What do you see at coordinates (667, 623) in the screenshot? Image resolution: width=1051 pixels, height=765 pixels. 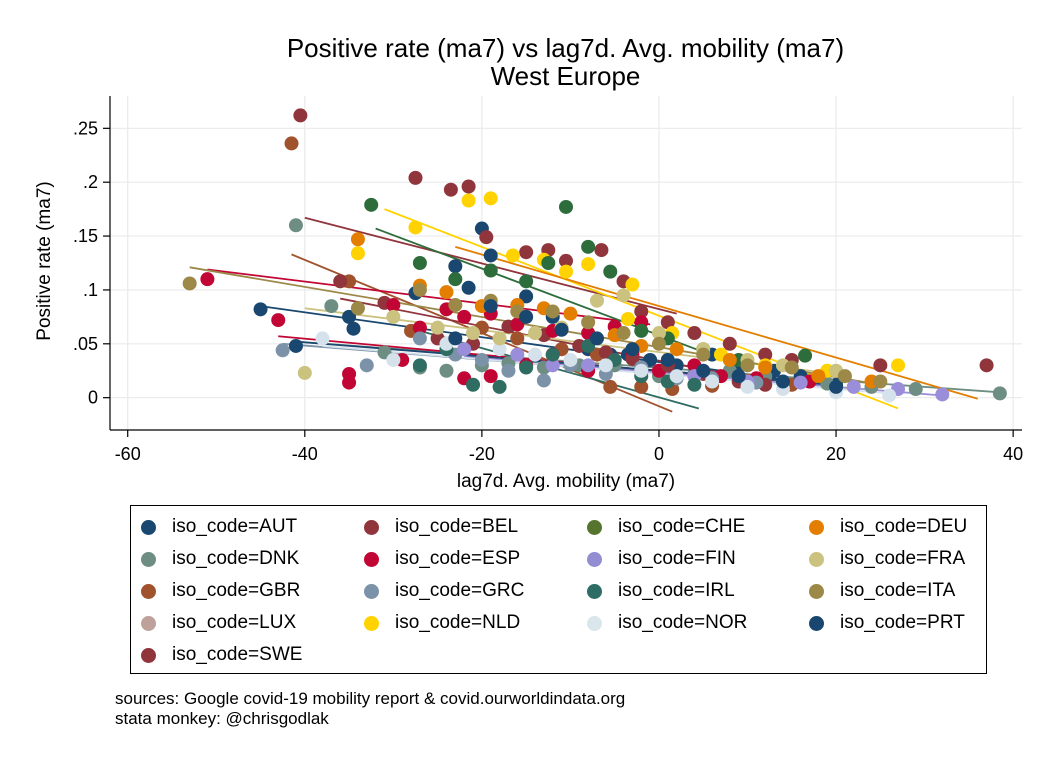 I see `legend-item: iso_code=NOR` at bounding box center [667, 623].